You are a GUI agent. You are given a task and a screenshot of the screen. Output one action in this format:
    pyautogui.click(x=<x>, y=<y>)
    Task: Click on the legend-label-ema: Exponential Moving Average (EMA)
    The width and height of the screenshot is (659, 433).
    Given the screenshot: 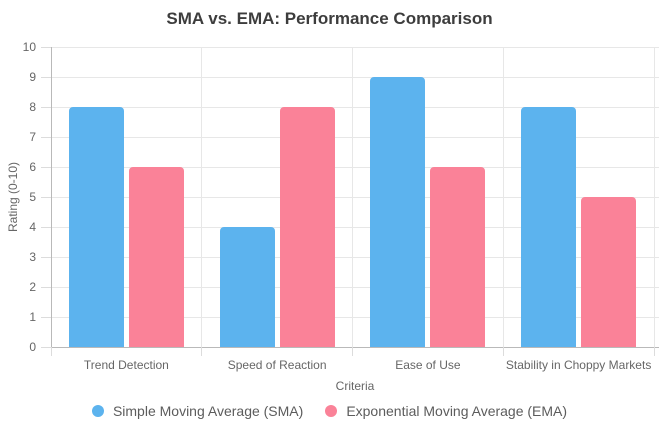 What is the action you would take?
    pyautogui.click(x=457, y=411)
    